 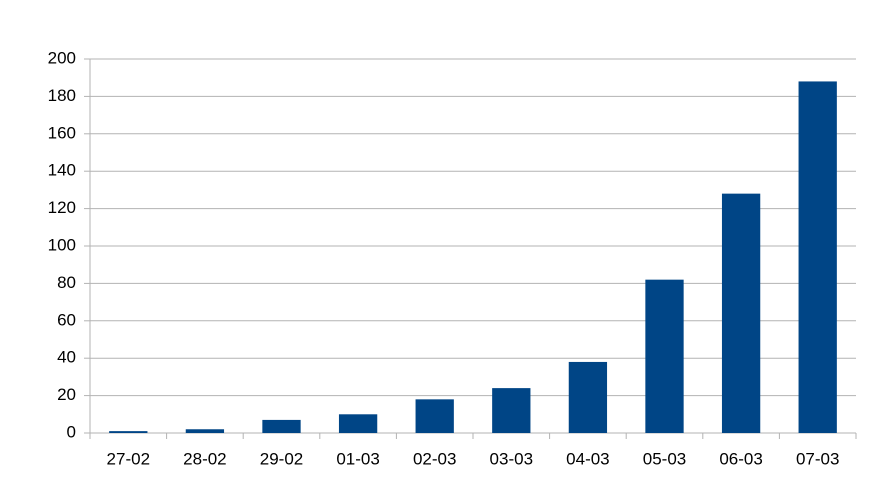 What do you see at coordinates (62, 95) in the screenshot?
I see `y-tick-label: 180` at bounding box center [62, 95].